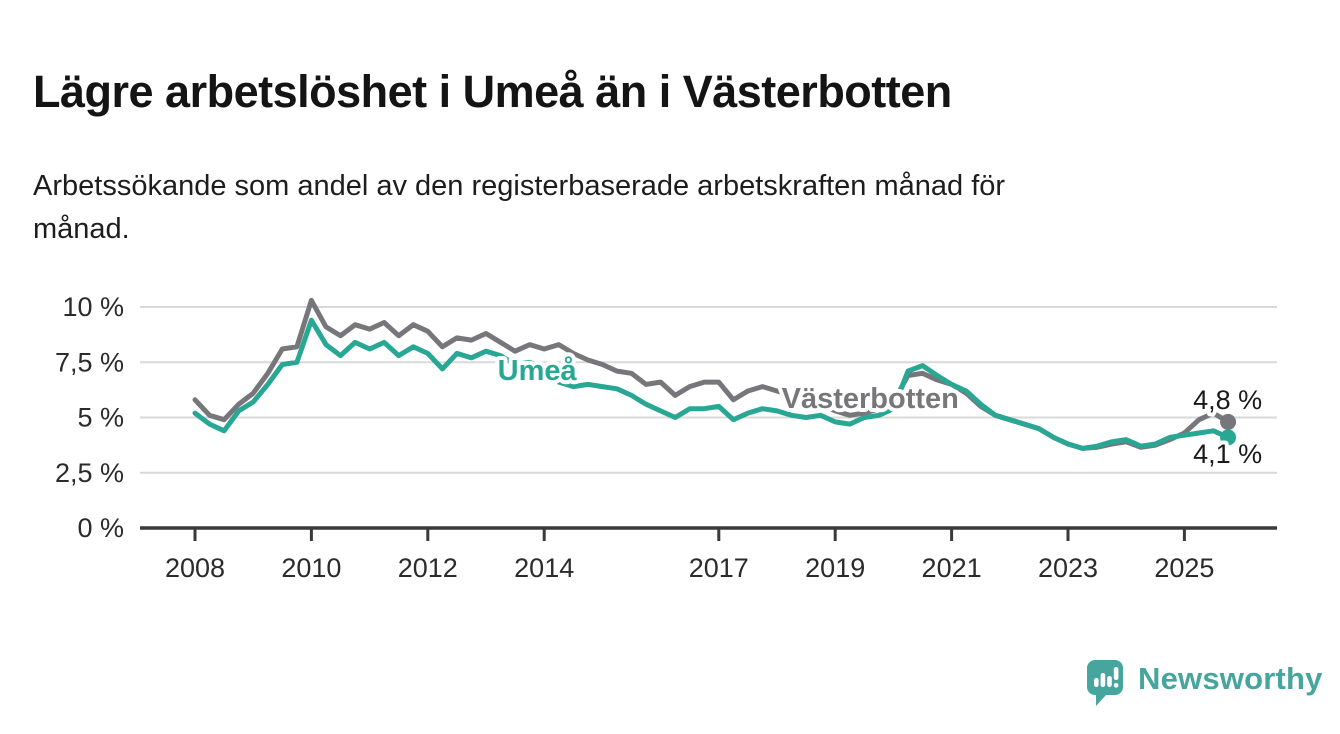 The width and height of the screenshot is (1340, 734). I want to click on y-axis-tick-label: 2,5 %, so click(89, 473).